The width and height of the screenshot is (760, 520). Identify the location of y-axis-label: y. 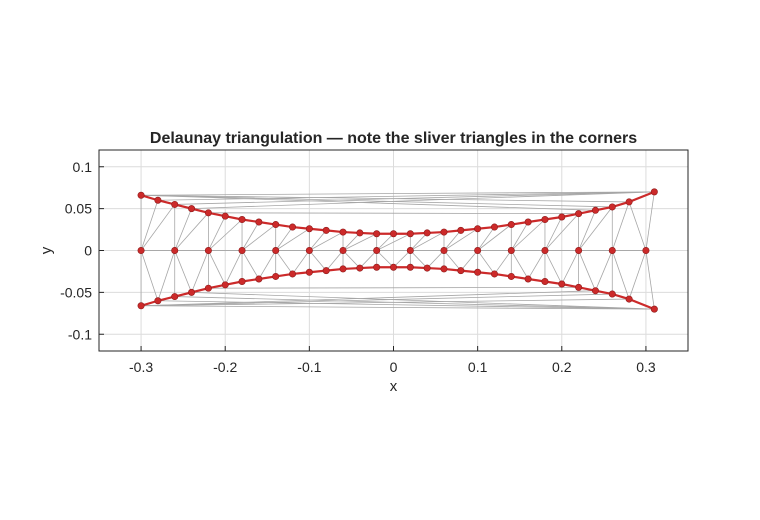
(46, 250).